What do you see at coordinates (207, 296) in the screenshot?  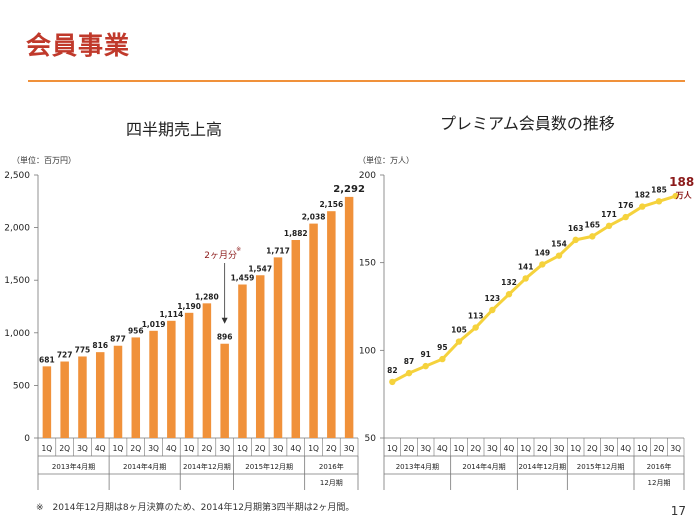 I see `sales-data-label: 1,280` at bounding box center [207, 296].